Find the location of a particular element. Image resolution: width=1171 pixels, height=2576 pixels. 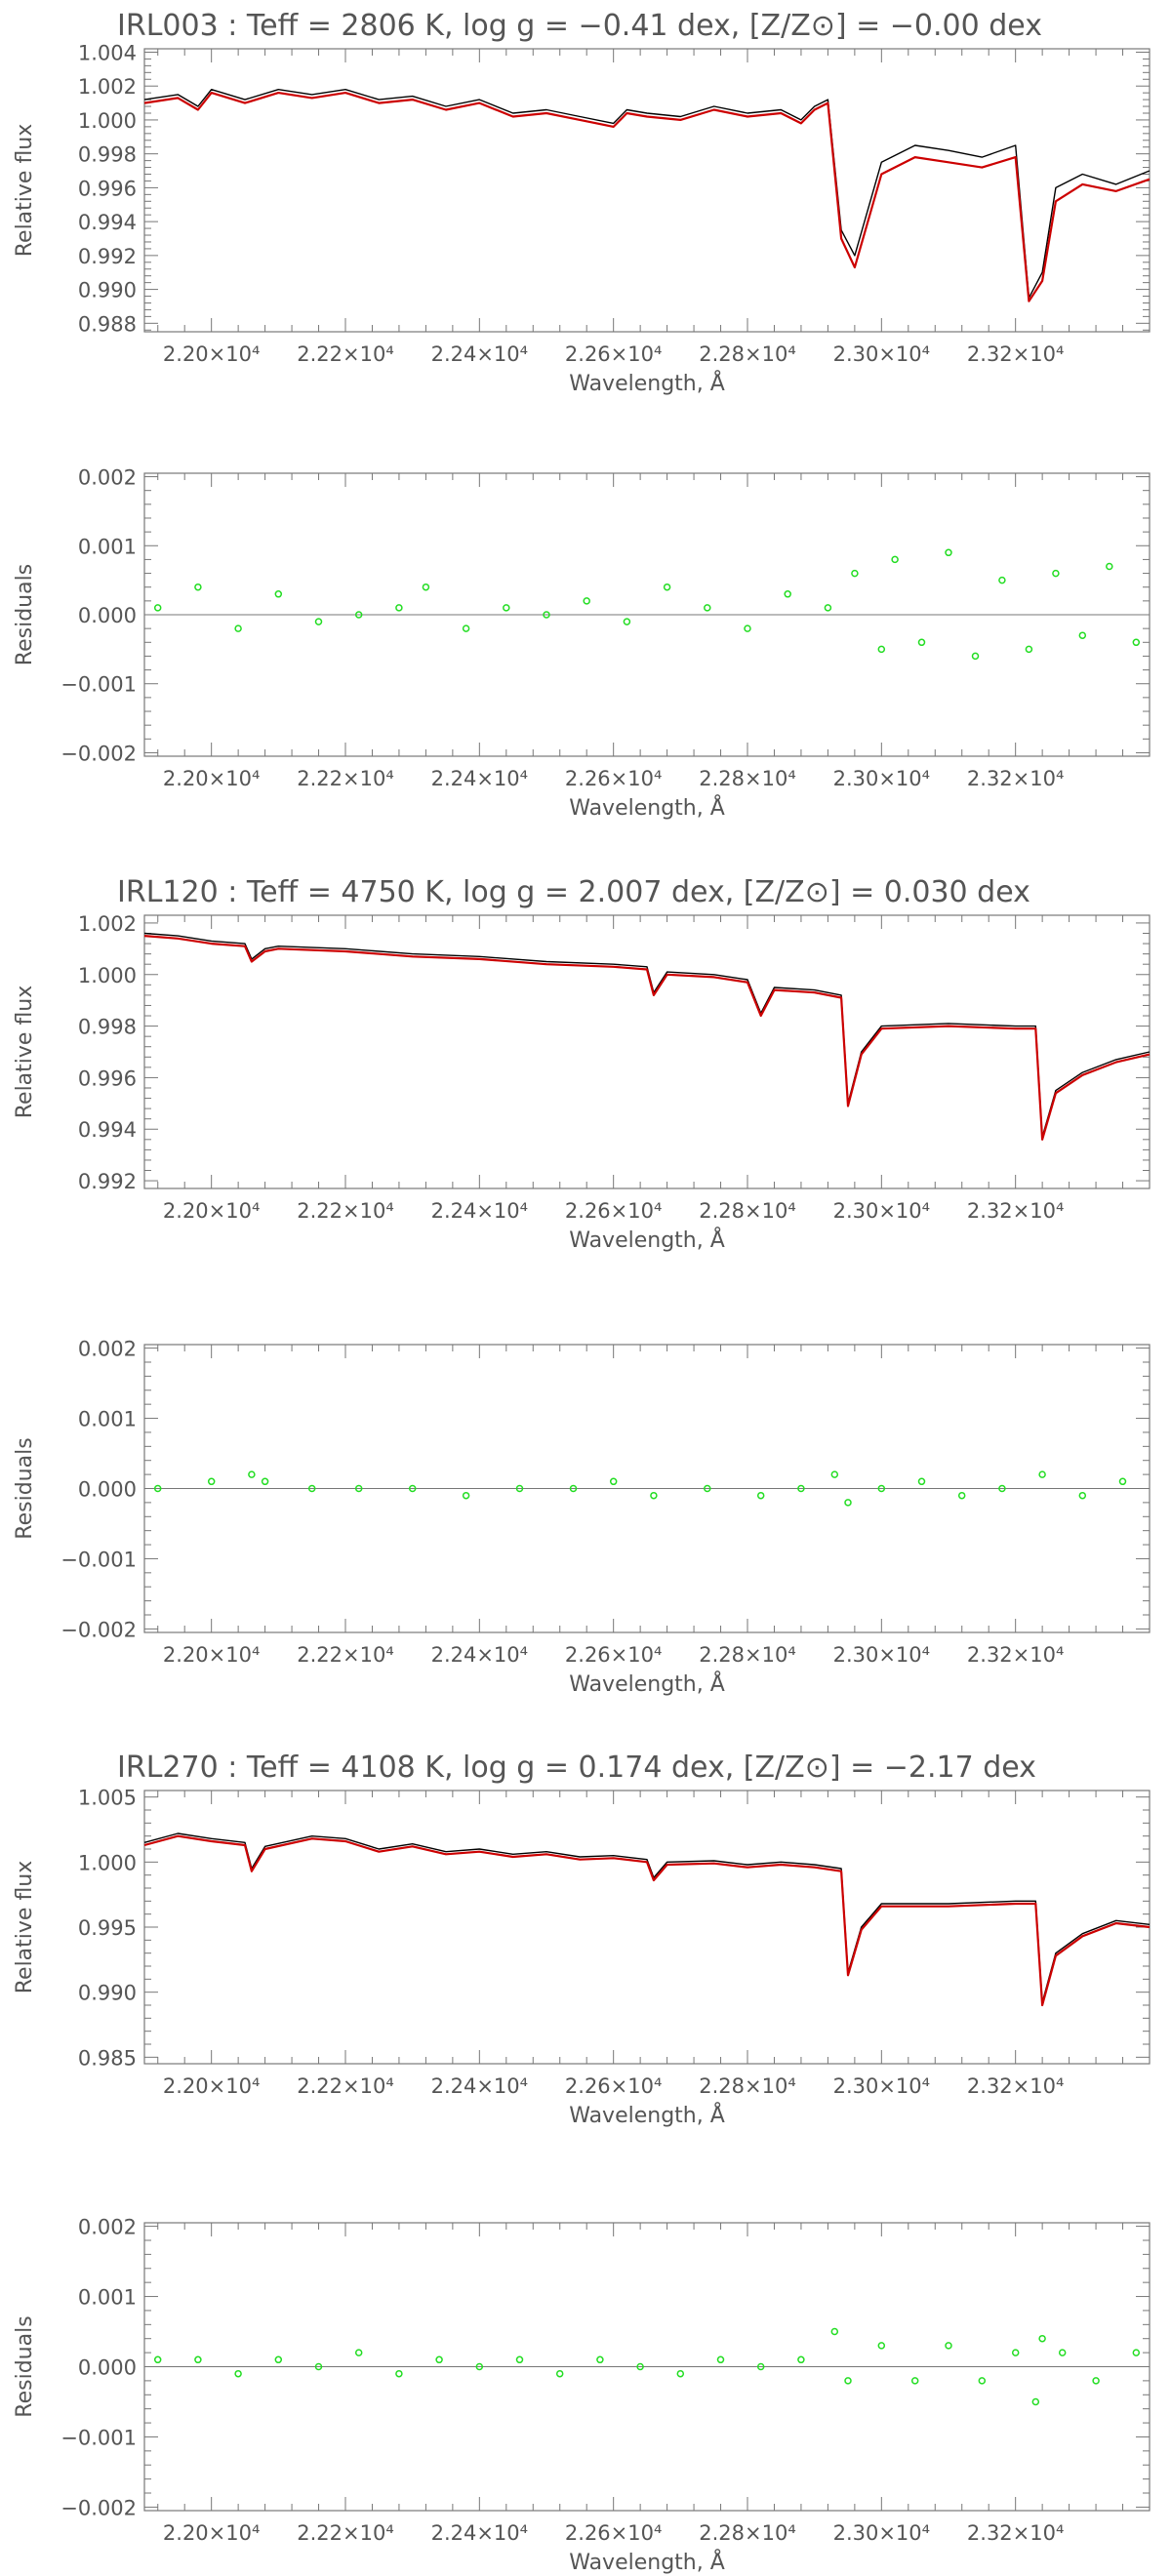

y-tick-label: 0.998 is located at coordinates (107, 1027).